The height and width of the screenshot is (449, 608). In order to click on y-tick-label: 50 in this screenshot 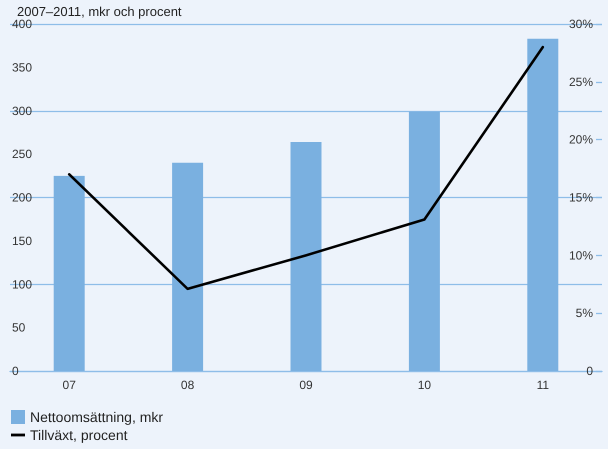, I will do `click(19, 327)`.